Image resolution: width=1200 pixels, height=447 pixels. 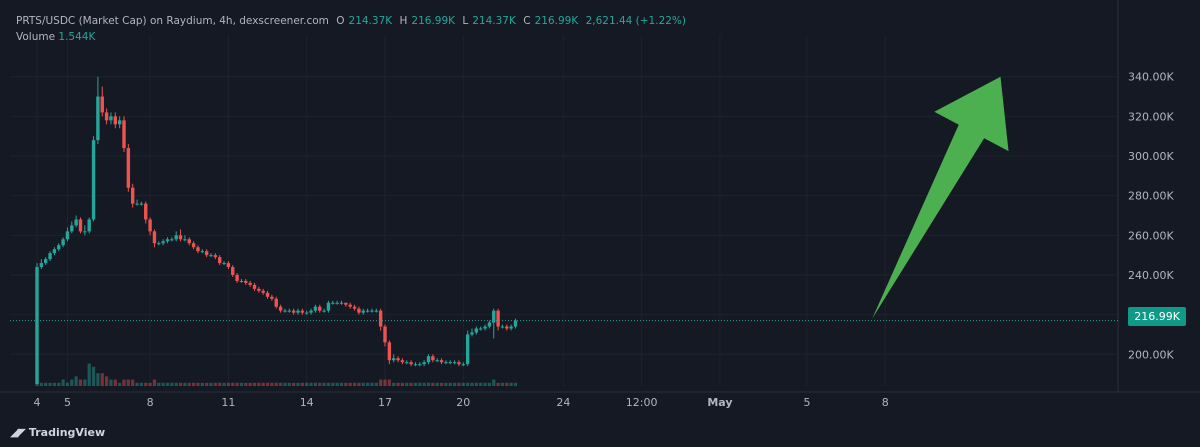 I want to click on last-price-badge: 216.99K, so click(x=1157, y=316).